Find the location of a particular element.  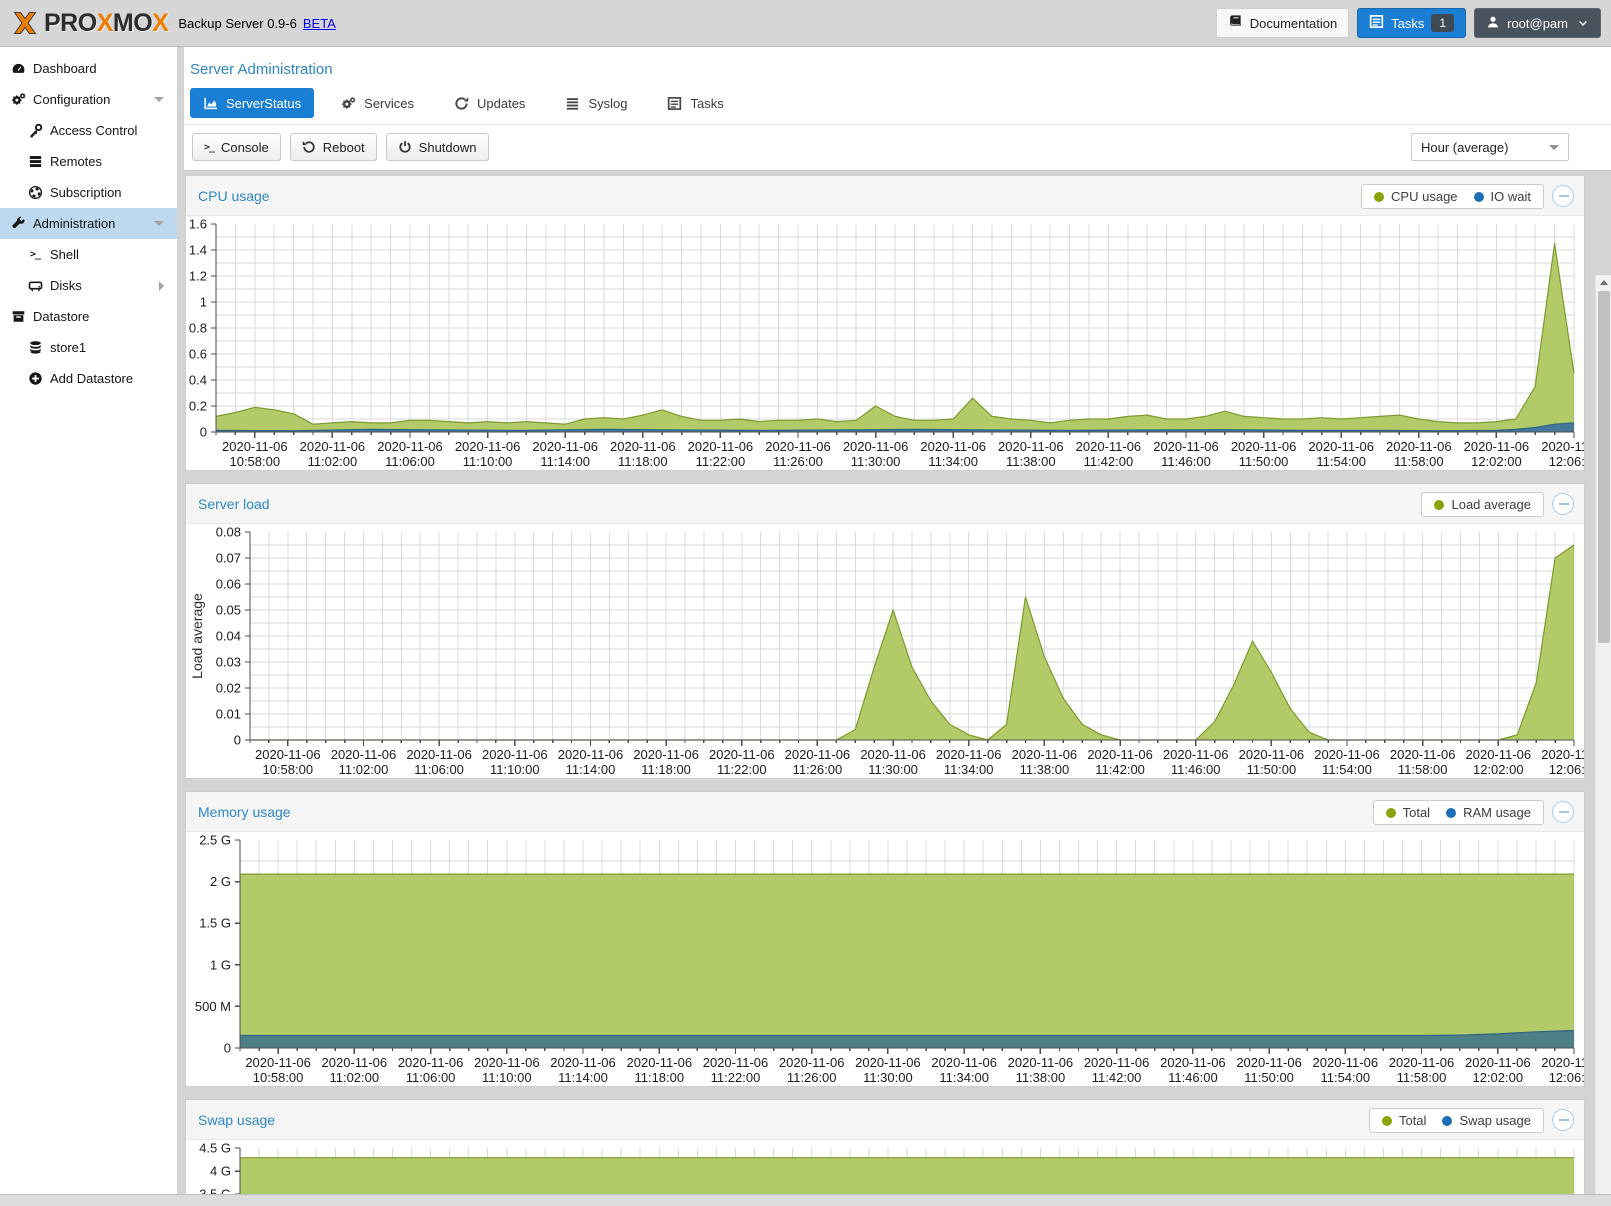

tab-serverstatus: ServerStatus is located at coordinates (252, 103).